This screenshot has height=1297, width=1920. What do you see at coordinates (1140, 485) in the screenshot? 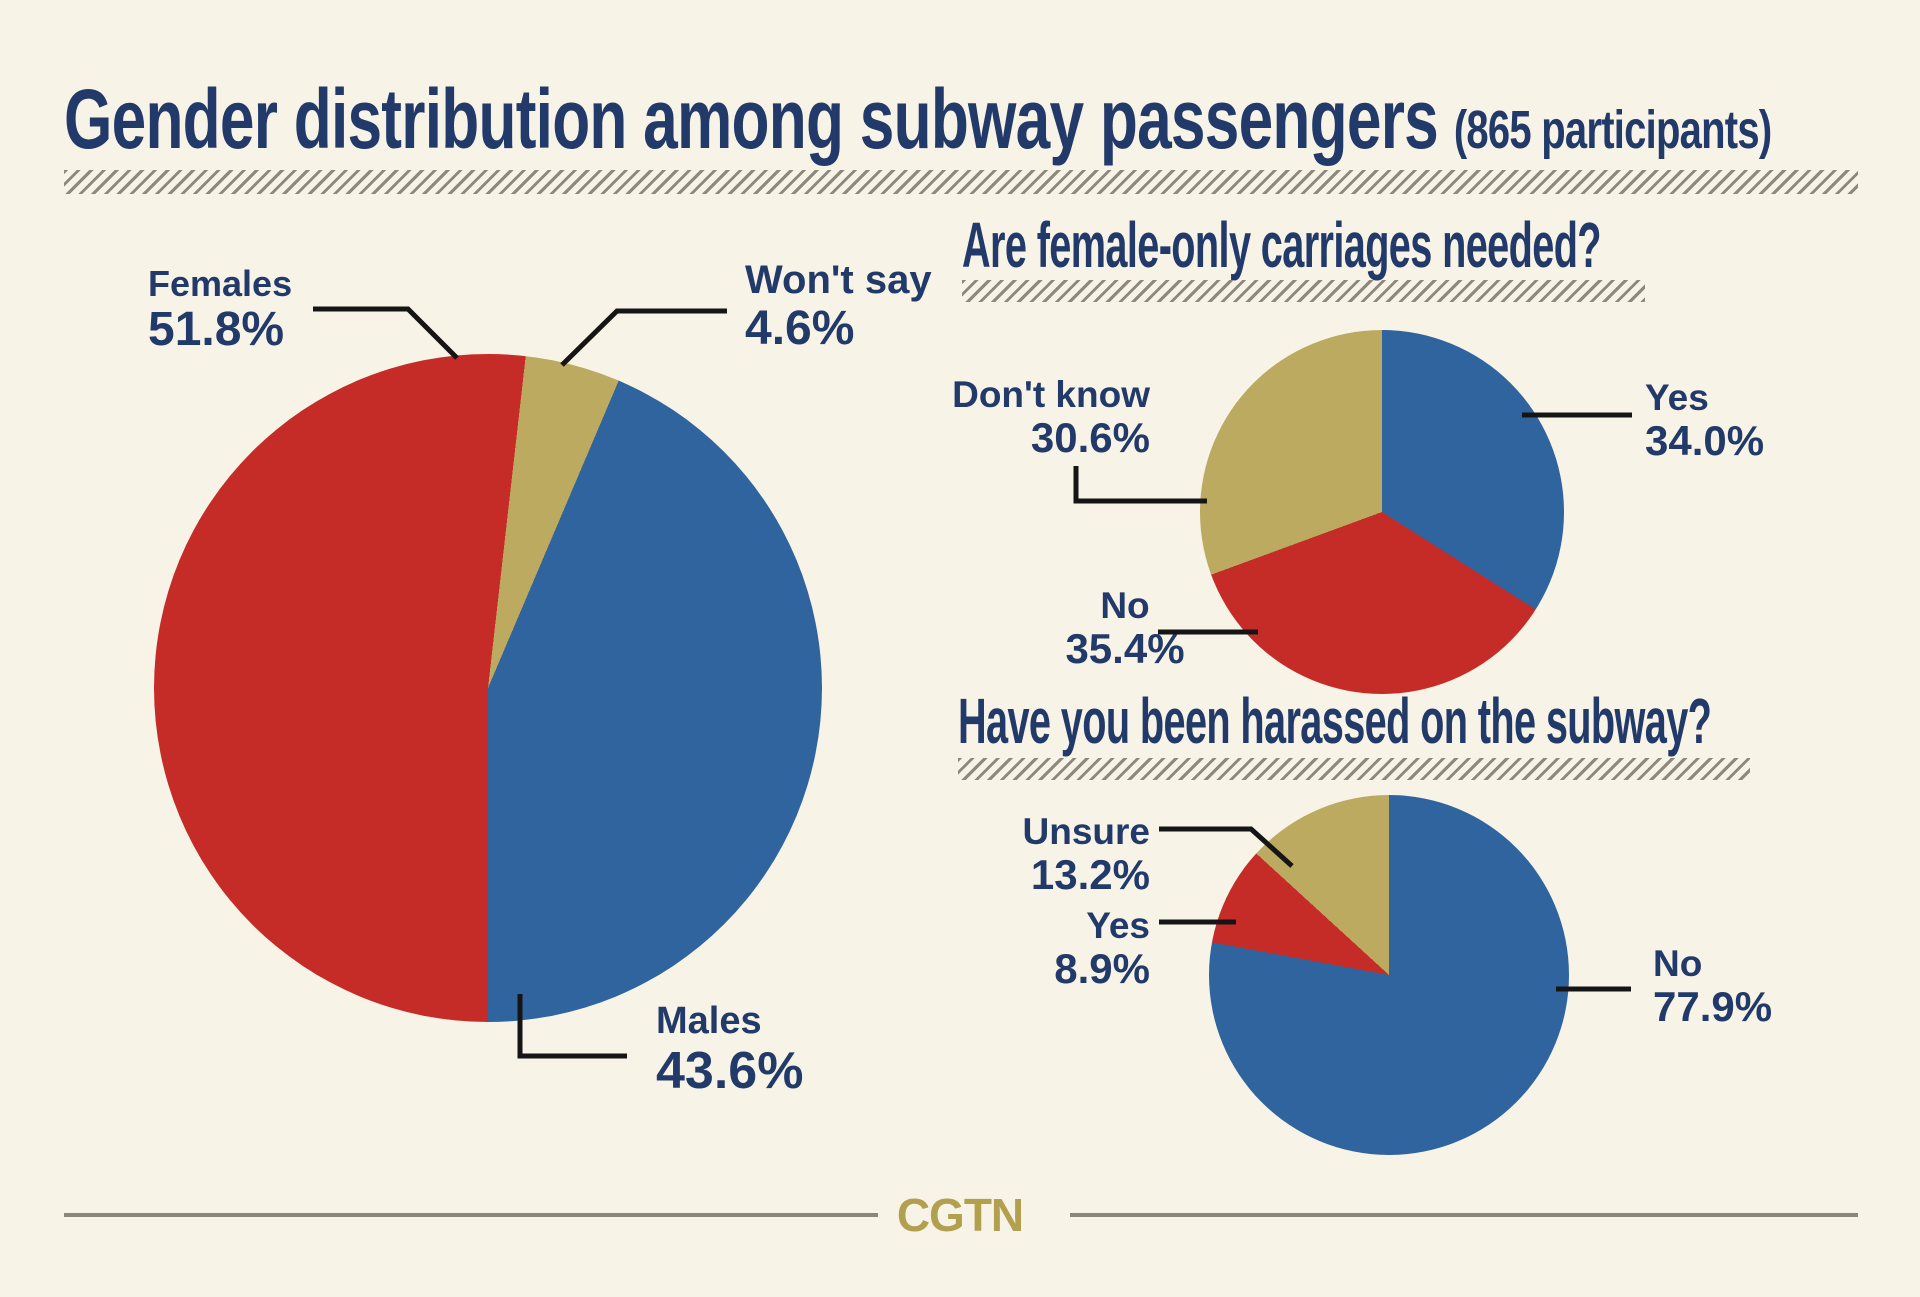
I see `connector-carriages-dont-know` at bounding box center [1140, 485].